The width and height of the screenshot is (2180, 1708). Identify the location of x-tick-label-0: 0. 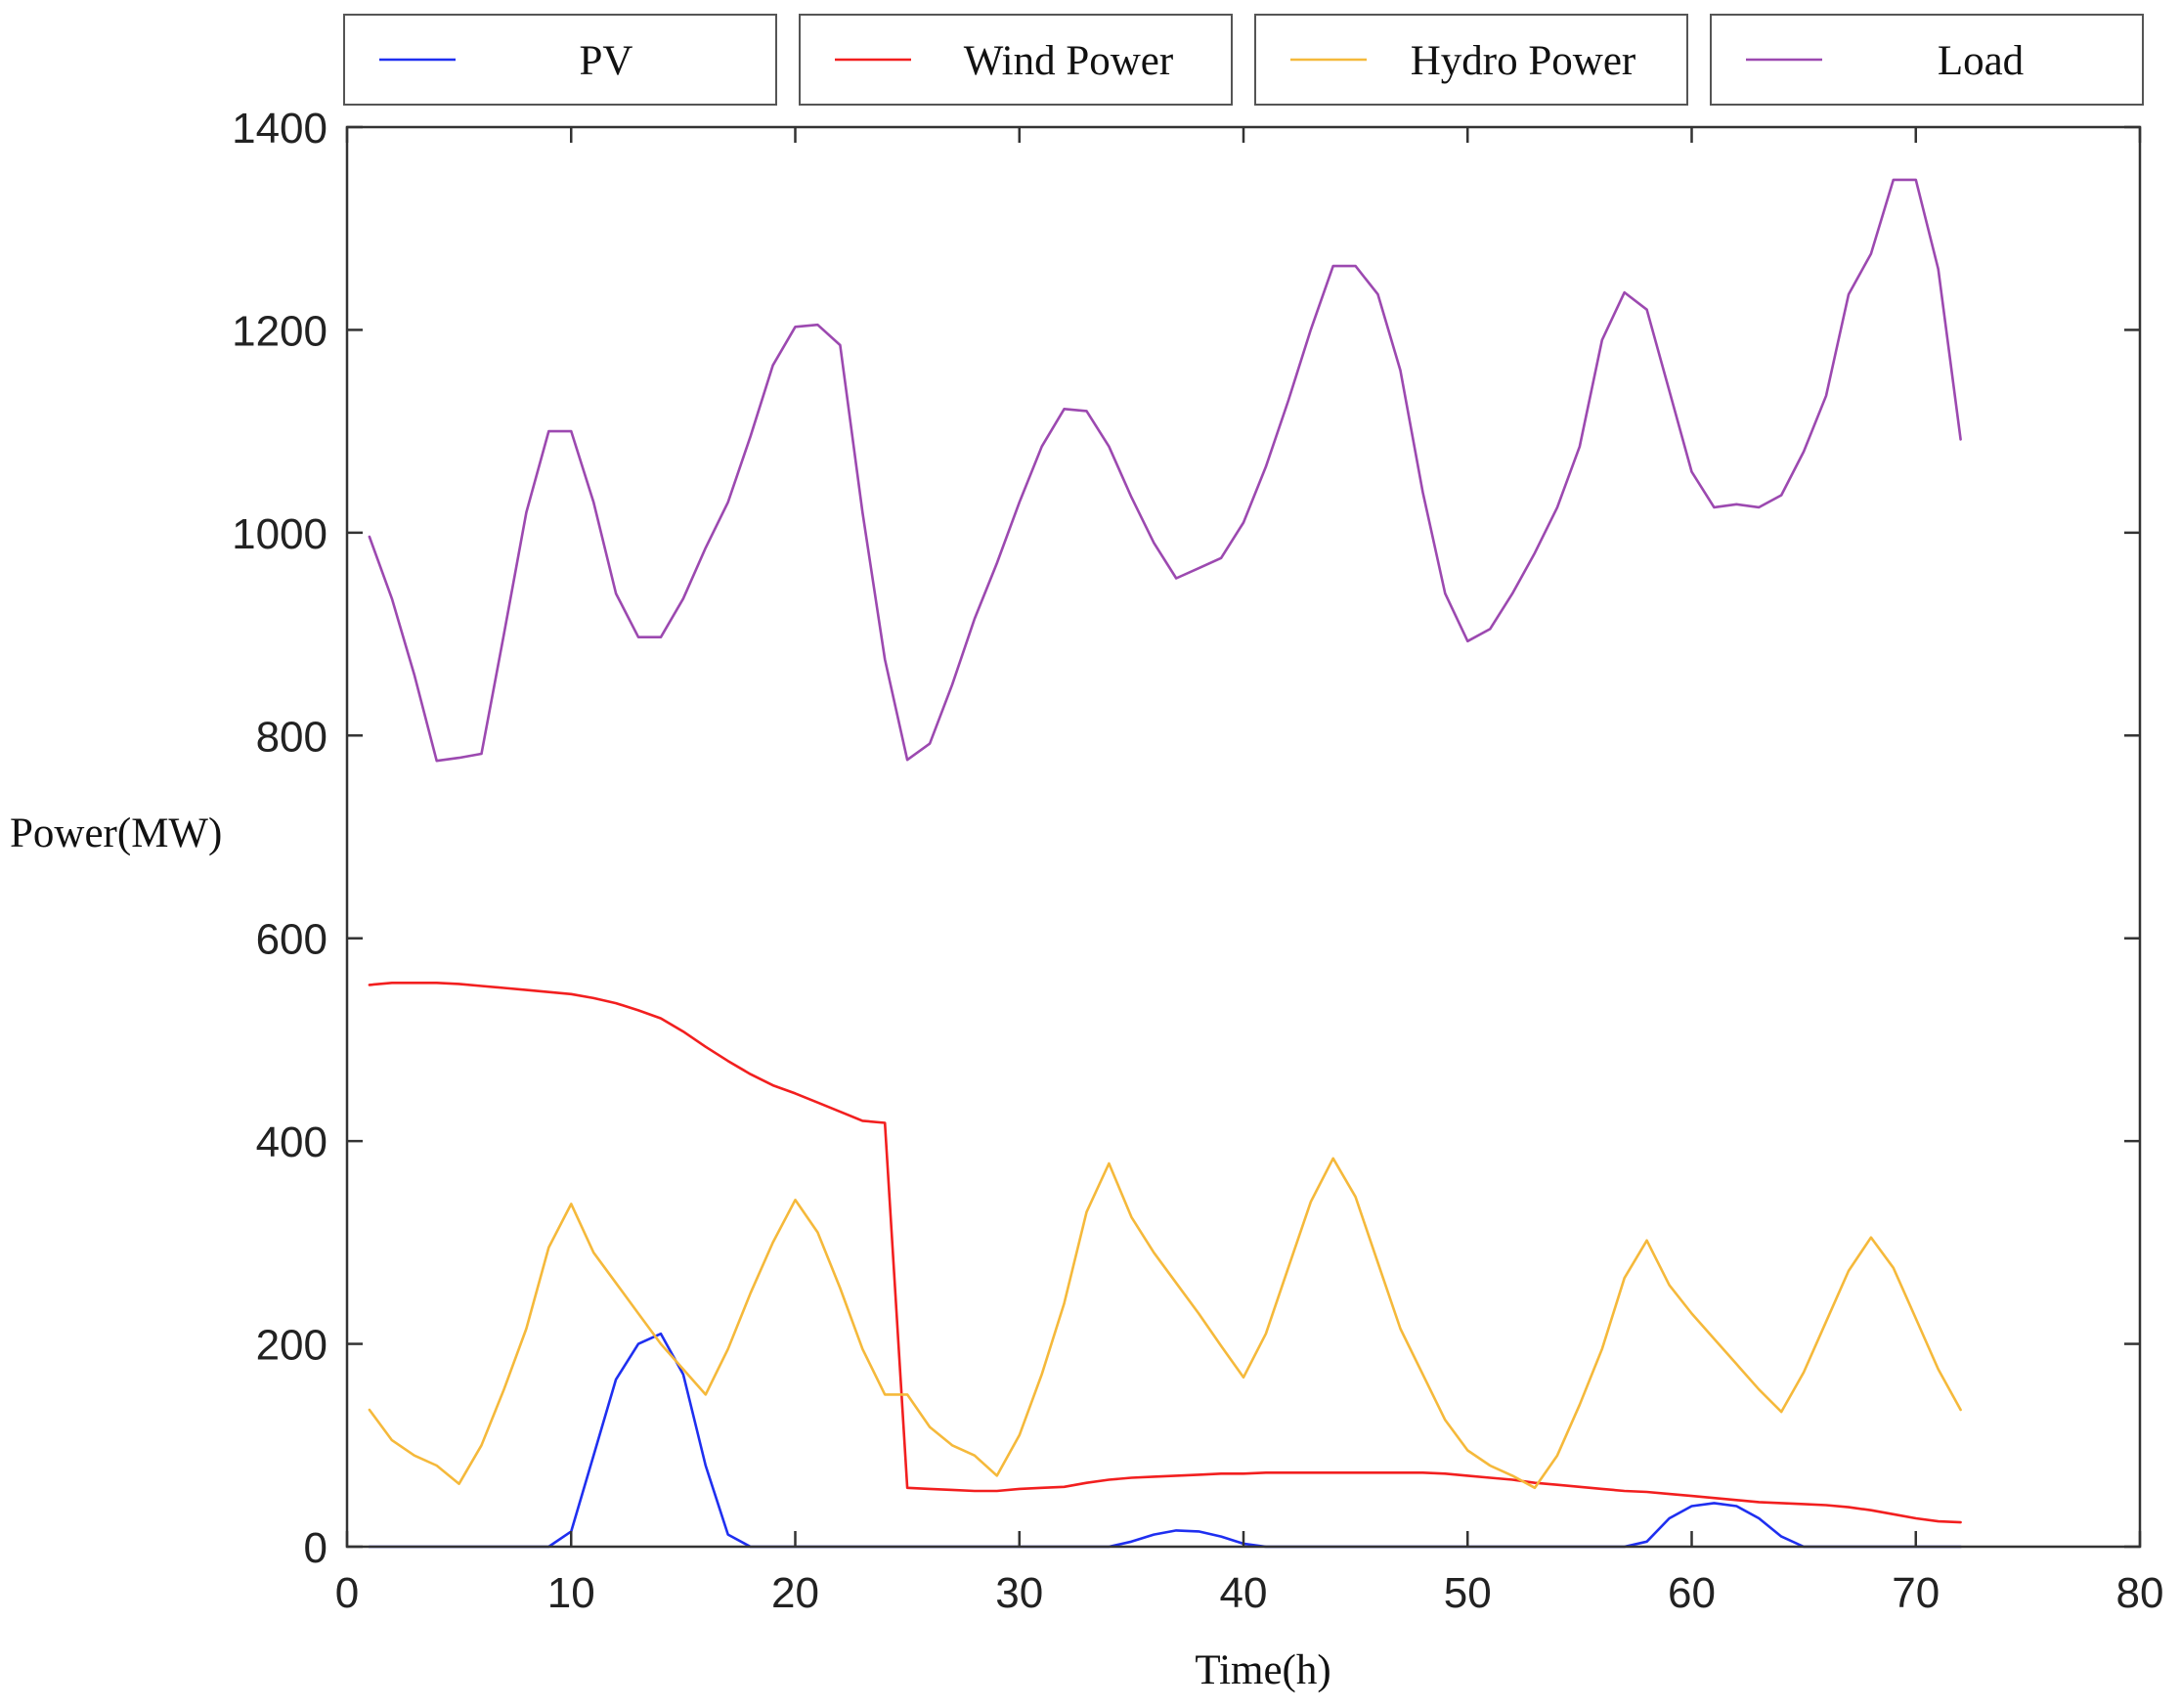
(347, 1593).